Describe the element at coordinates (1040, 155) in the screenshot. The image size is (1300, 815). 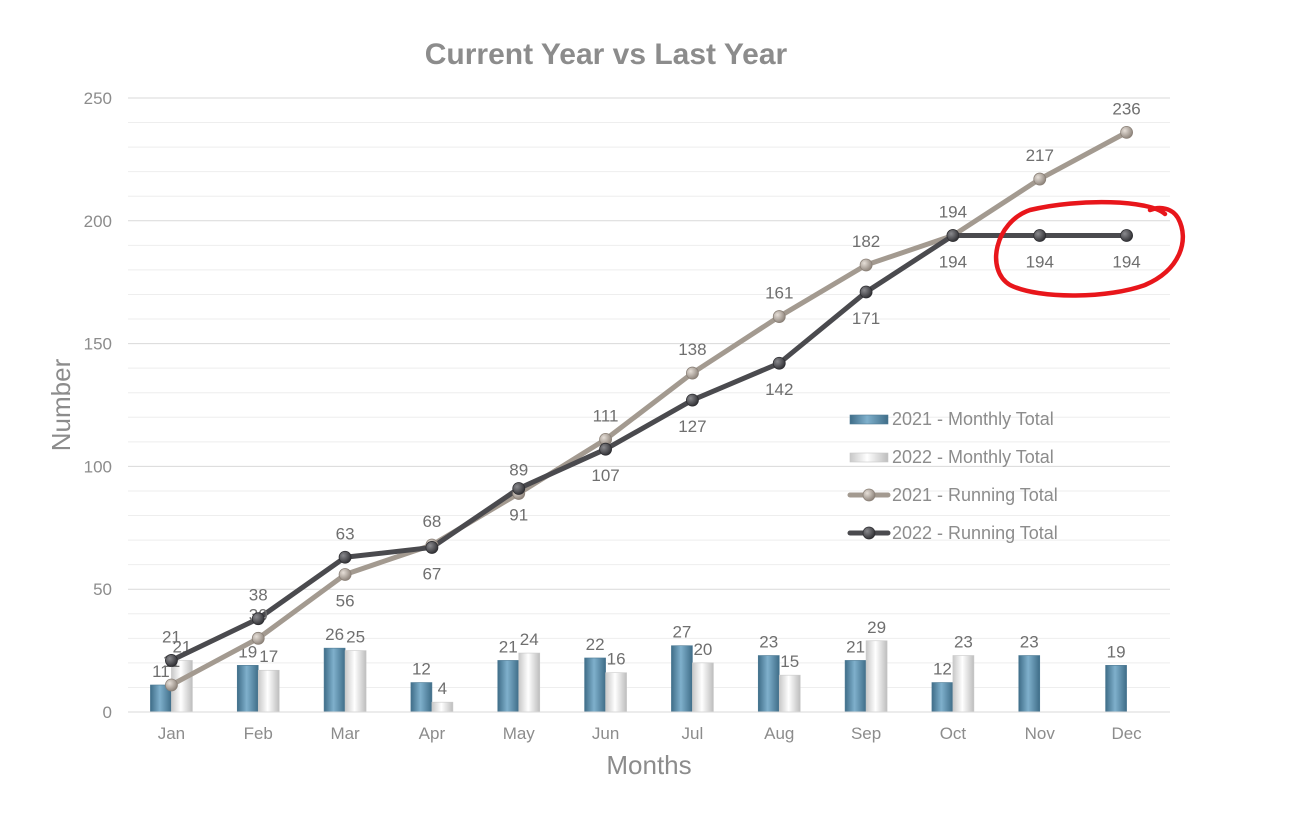
I see `line-data-label: 217` at that location.